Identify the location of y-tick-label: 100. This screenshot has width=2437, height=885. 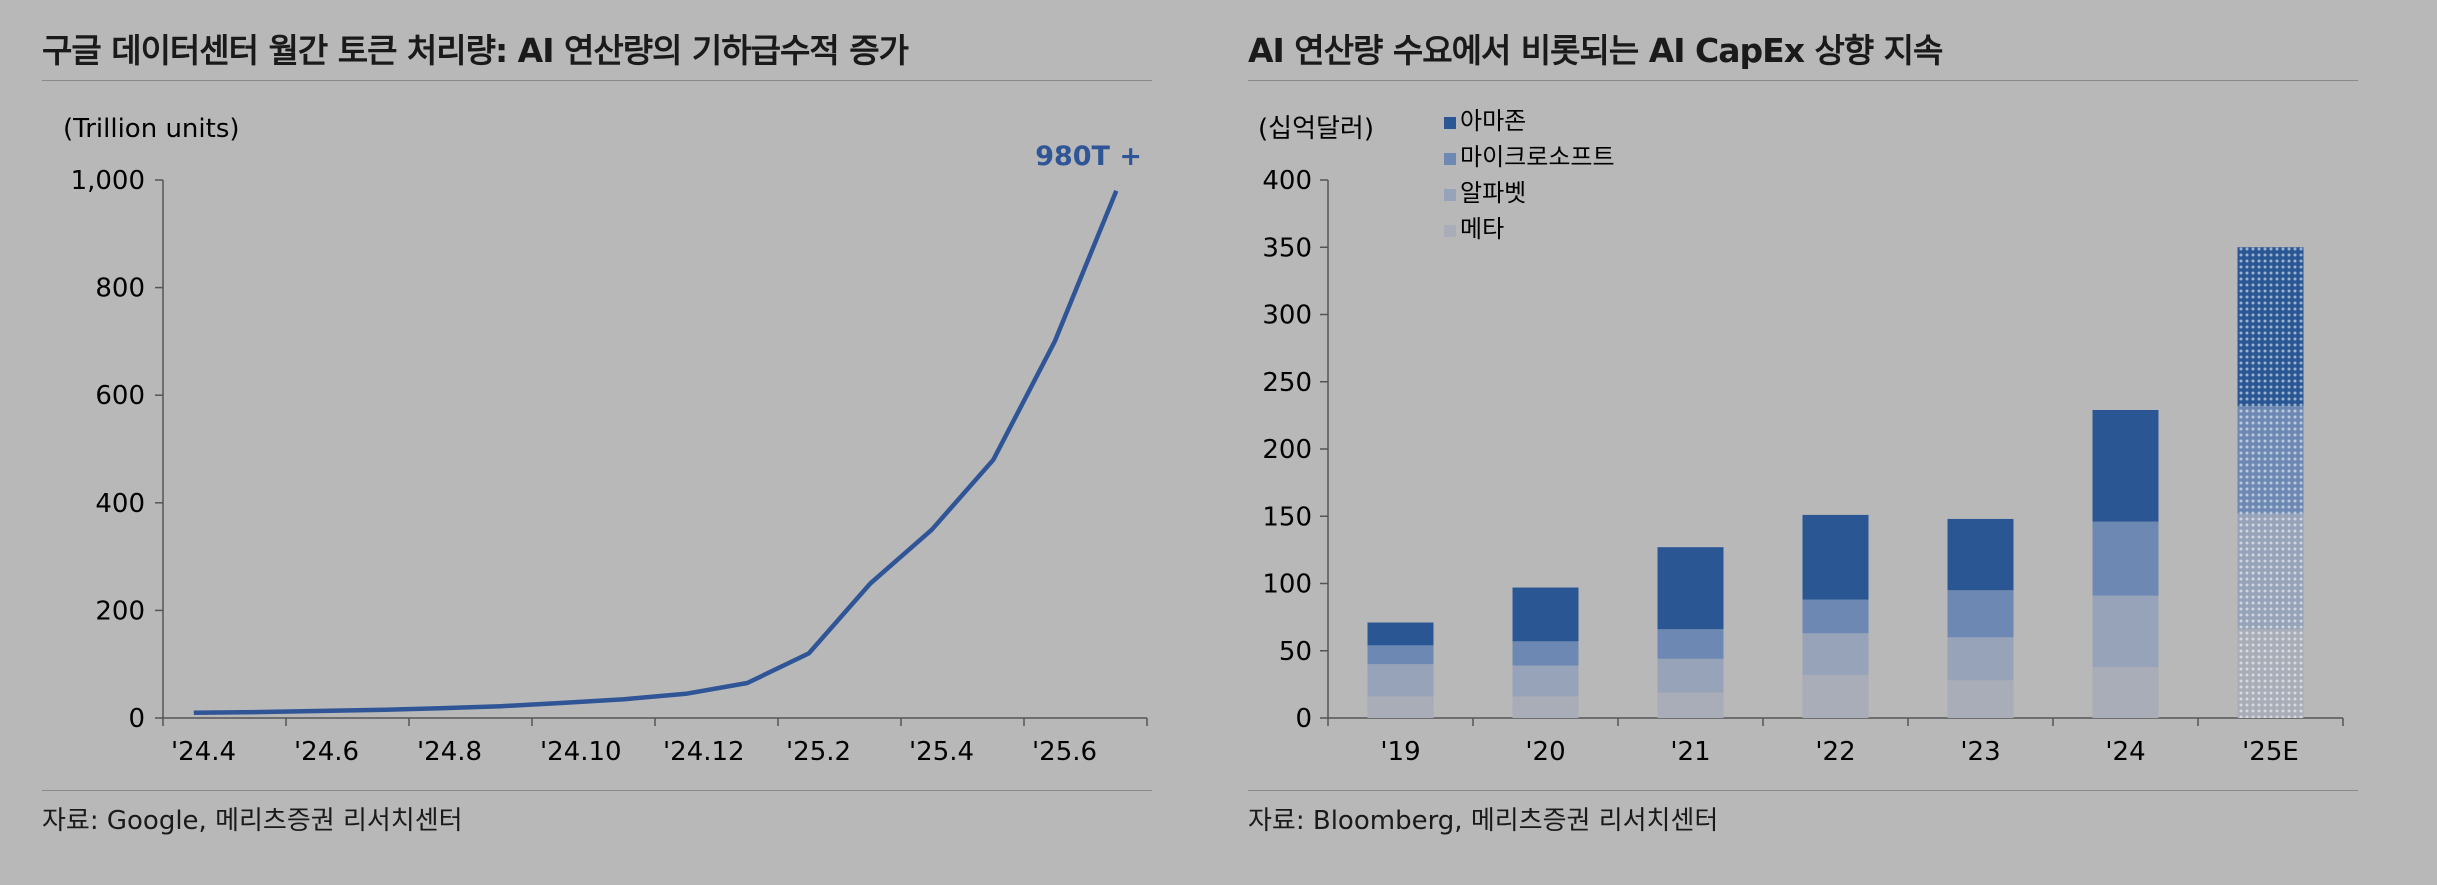
(1287, 585).